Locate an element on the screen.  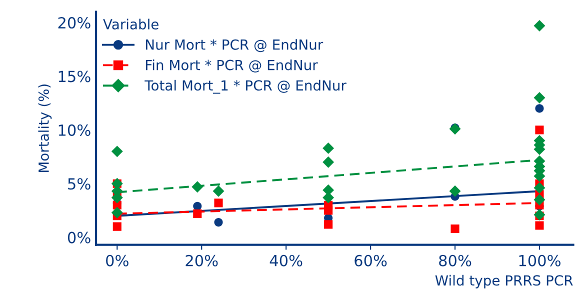
y-tick-label: 0% is located at coordinates (79, 238).